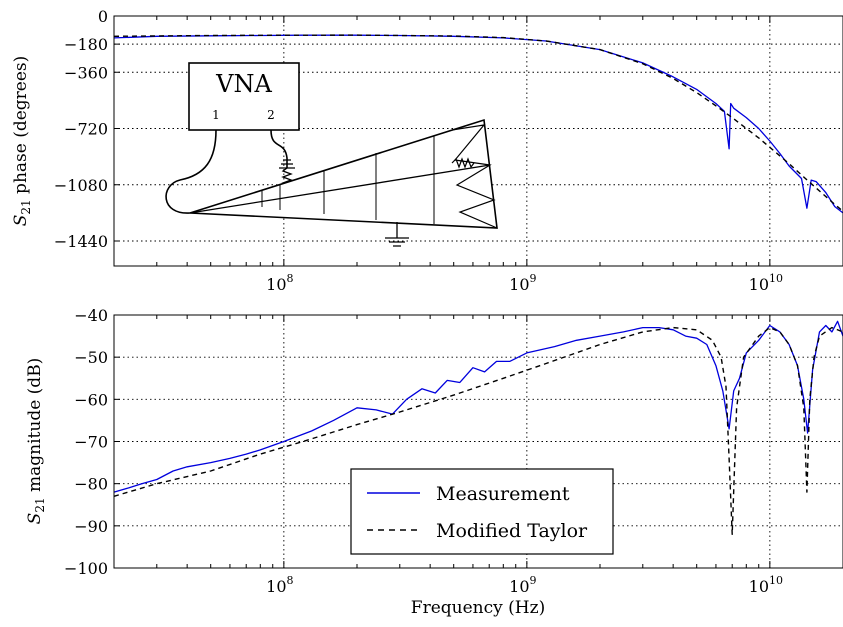 The height and width of the screenshot is (627, 843). What do you see at coordinates (81, 241) in the screenshot?
I see `phase-ytick-label: −1440` at bounding box center [81, 241].